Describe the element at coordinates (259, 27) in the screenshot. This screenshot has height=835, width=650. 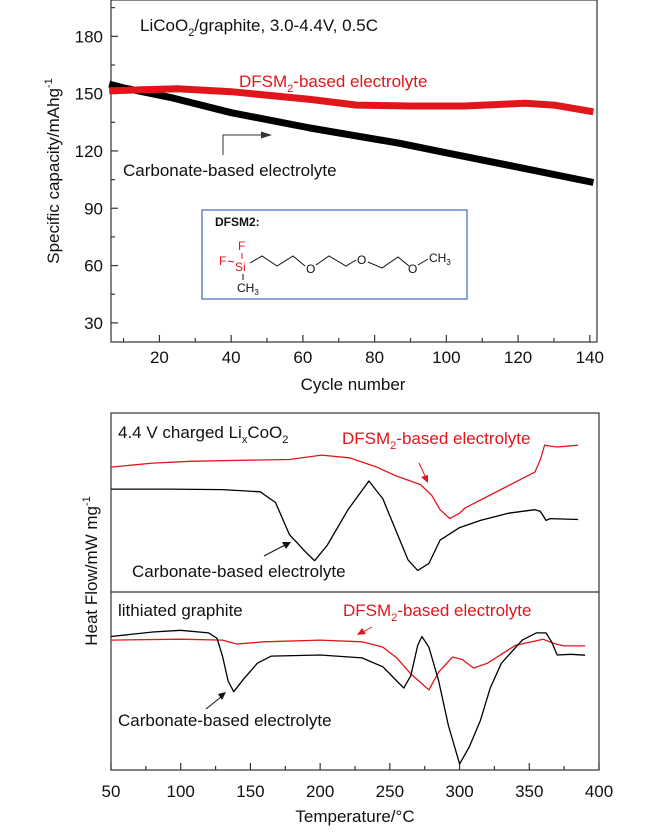
I see `condition-annotation: LiCoO2/graphite, 3.0-4.4V, 0.5C` at that location.